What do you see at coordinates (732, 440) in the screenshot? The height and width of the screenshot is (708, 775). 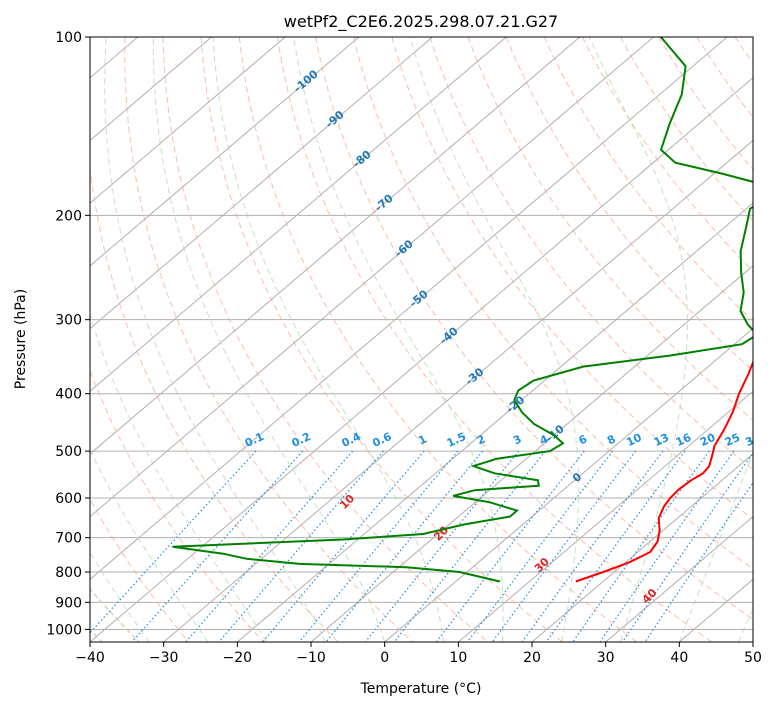 I see `mixing-ratio-label: 25` at bounding box center [732, 440].